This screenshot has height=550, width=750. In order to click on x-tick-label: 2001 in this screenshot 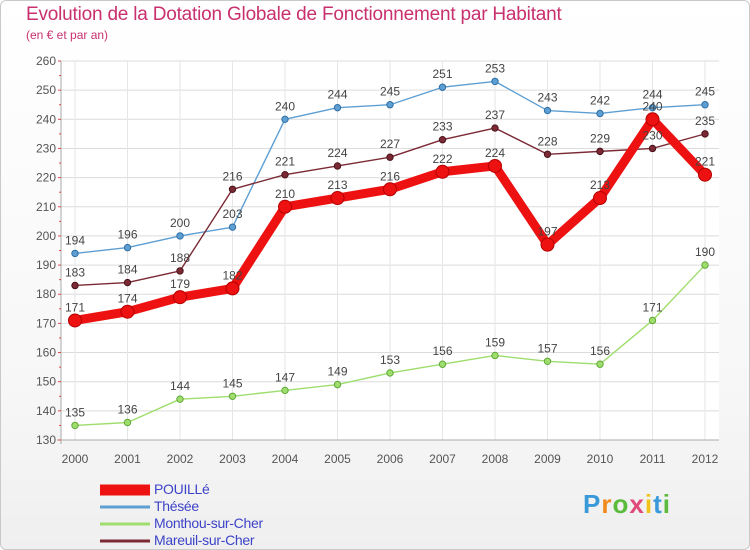, I will do `click(127, 459)`.